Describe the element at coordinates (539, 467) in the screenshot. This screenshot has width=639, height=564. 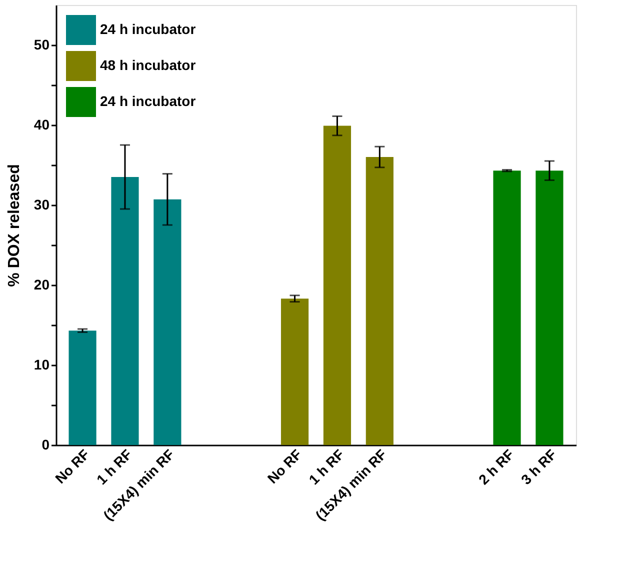
I see `x-tick-label: 3 h RF` at that location.